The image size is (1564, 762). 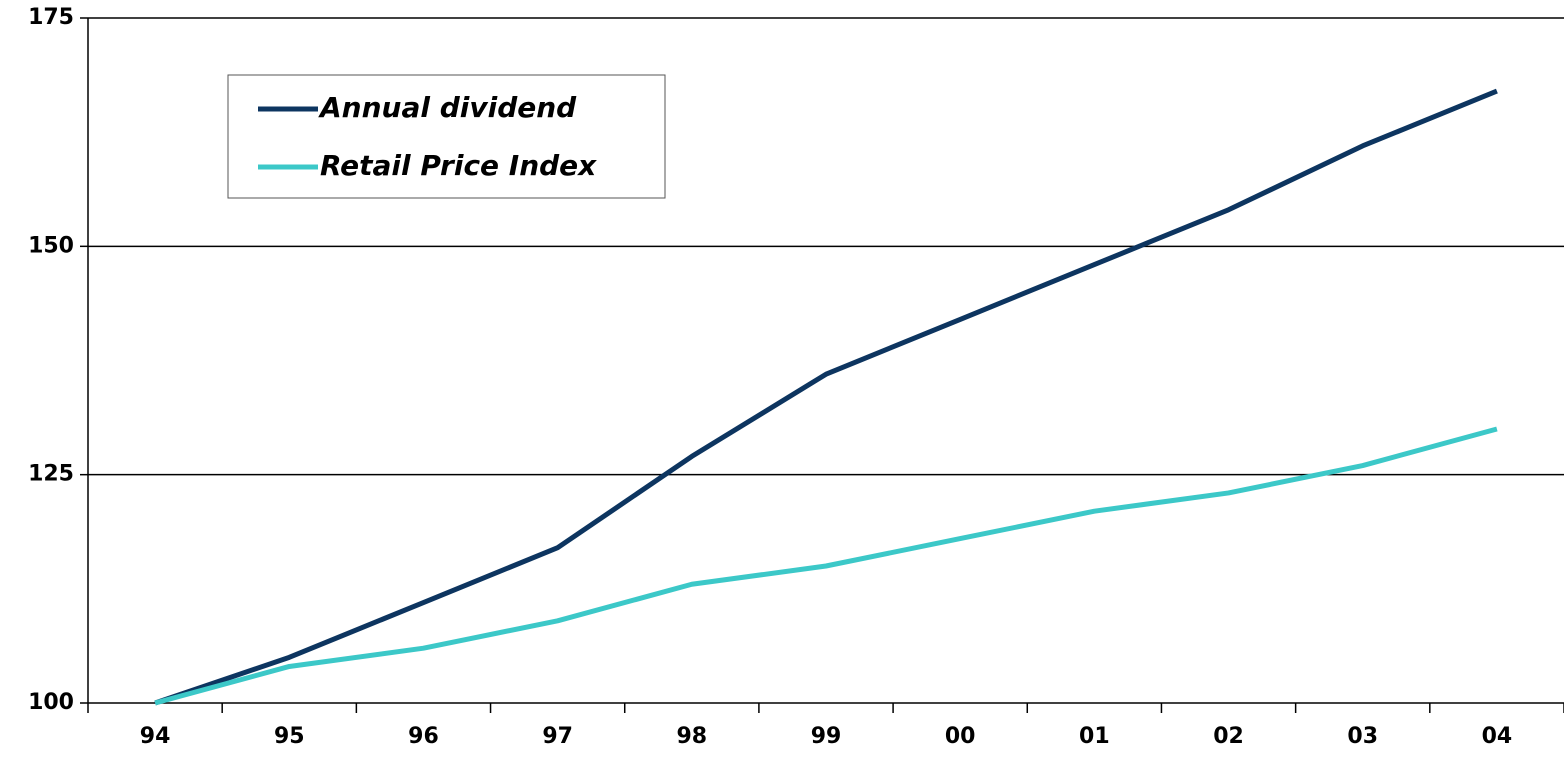 I want to click on x-tick-label: 04, so click(x=1497, y=736).